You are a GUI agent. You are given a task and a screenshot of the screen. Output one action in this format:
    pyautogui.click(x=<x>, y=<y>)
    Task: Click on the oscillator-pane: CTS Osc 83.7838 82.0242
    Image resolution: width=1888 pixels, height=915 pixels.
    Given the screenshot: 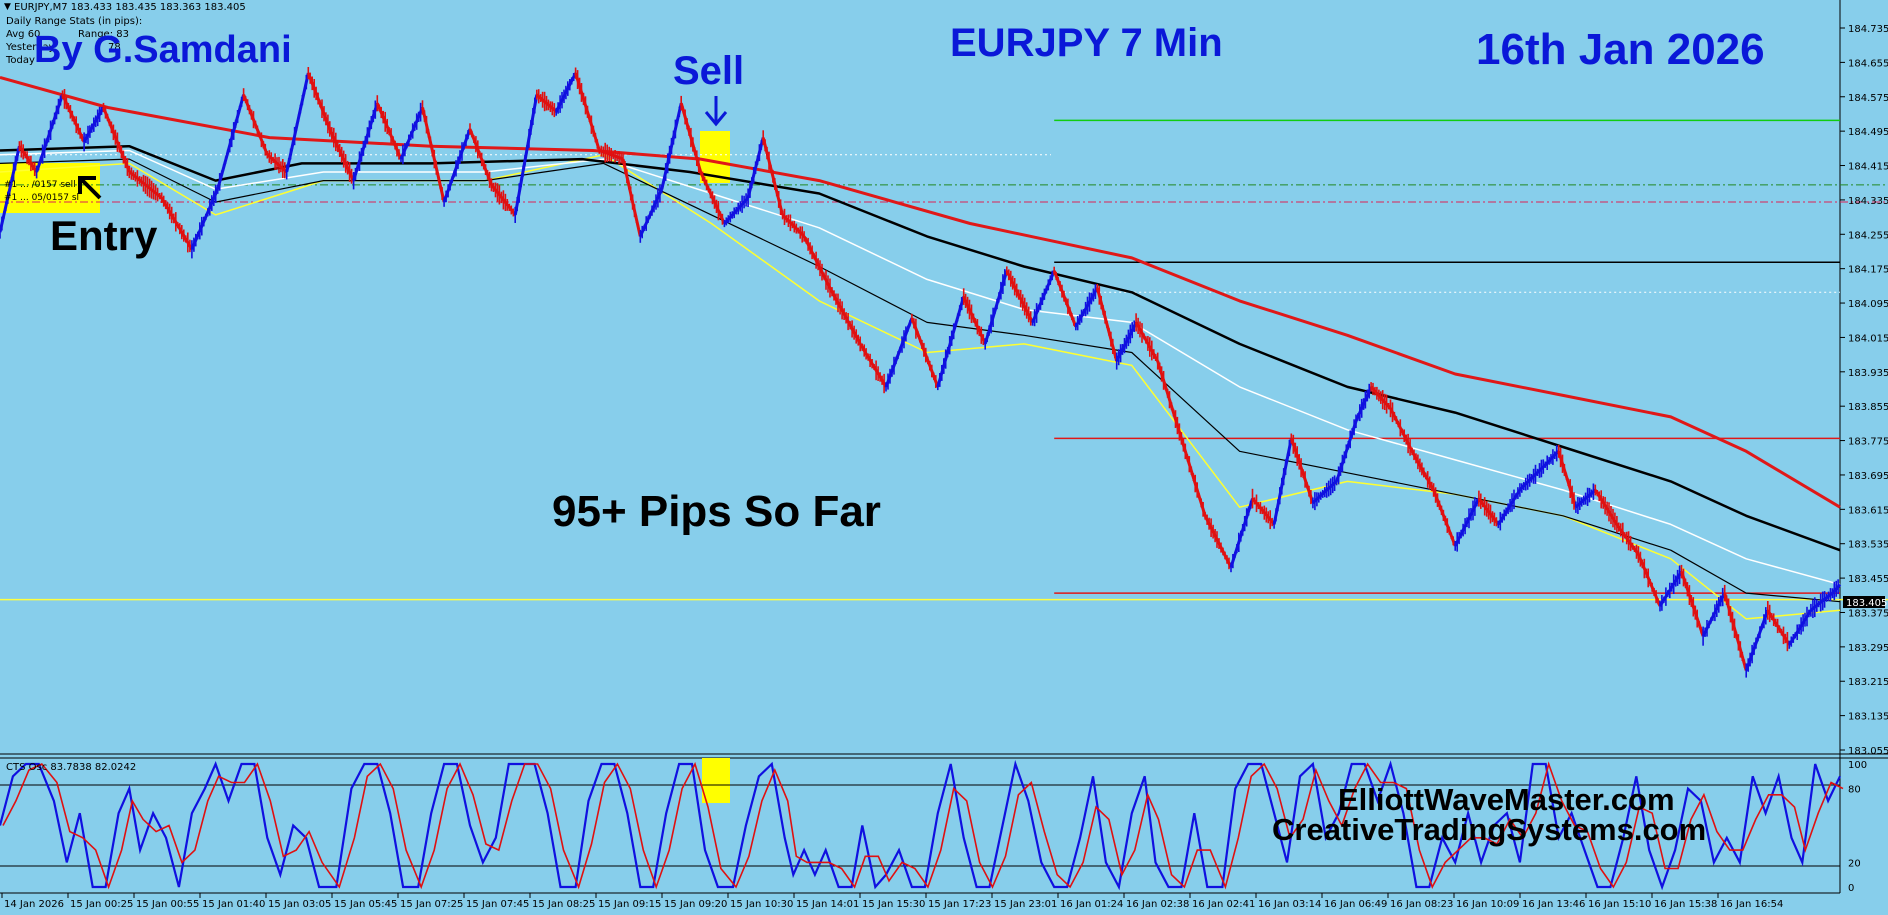 What is the action you would take?
    pyautogui.click(x=922, y=824)
    